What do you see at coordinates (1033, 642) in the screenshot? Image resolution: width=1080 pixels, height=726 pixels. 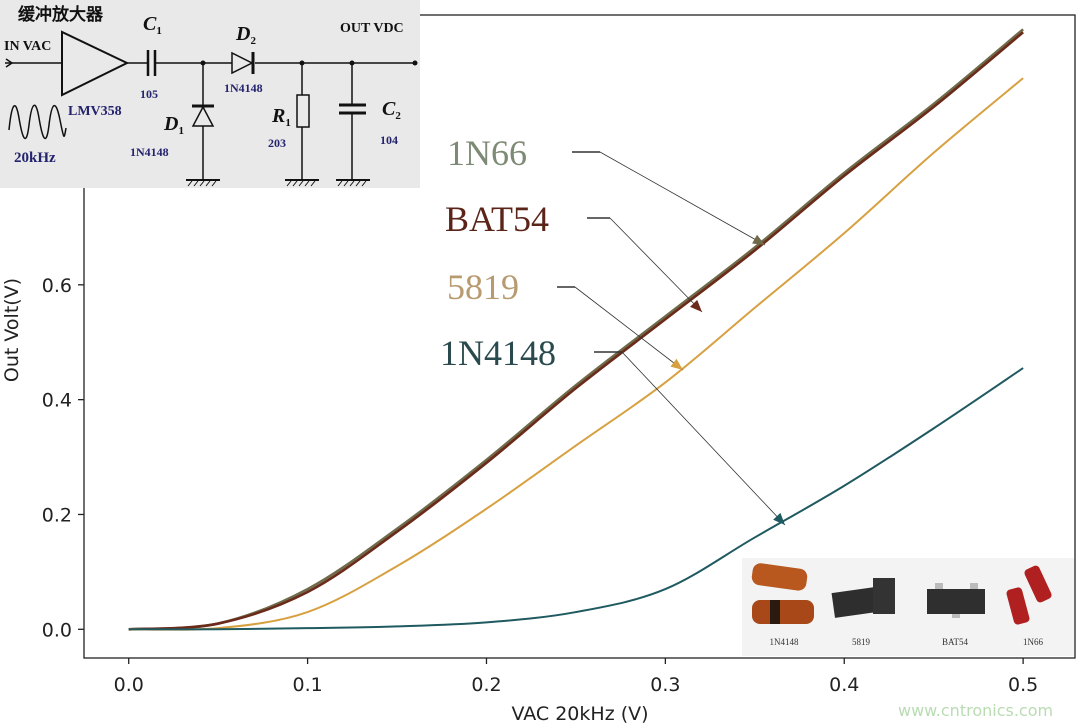 I see `photo-label-1n66: 1N66` at bounding box center [1033, 642].